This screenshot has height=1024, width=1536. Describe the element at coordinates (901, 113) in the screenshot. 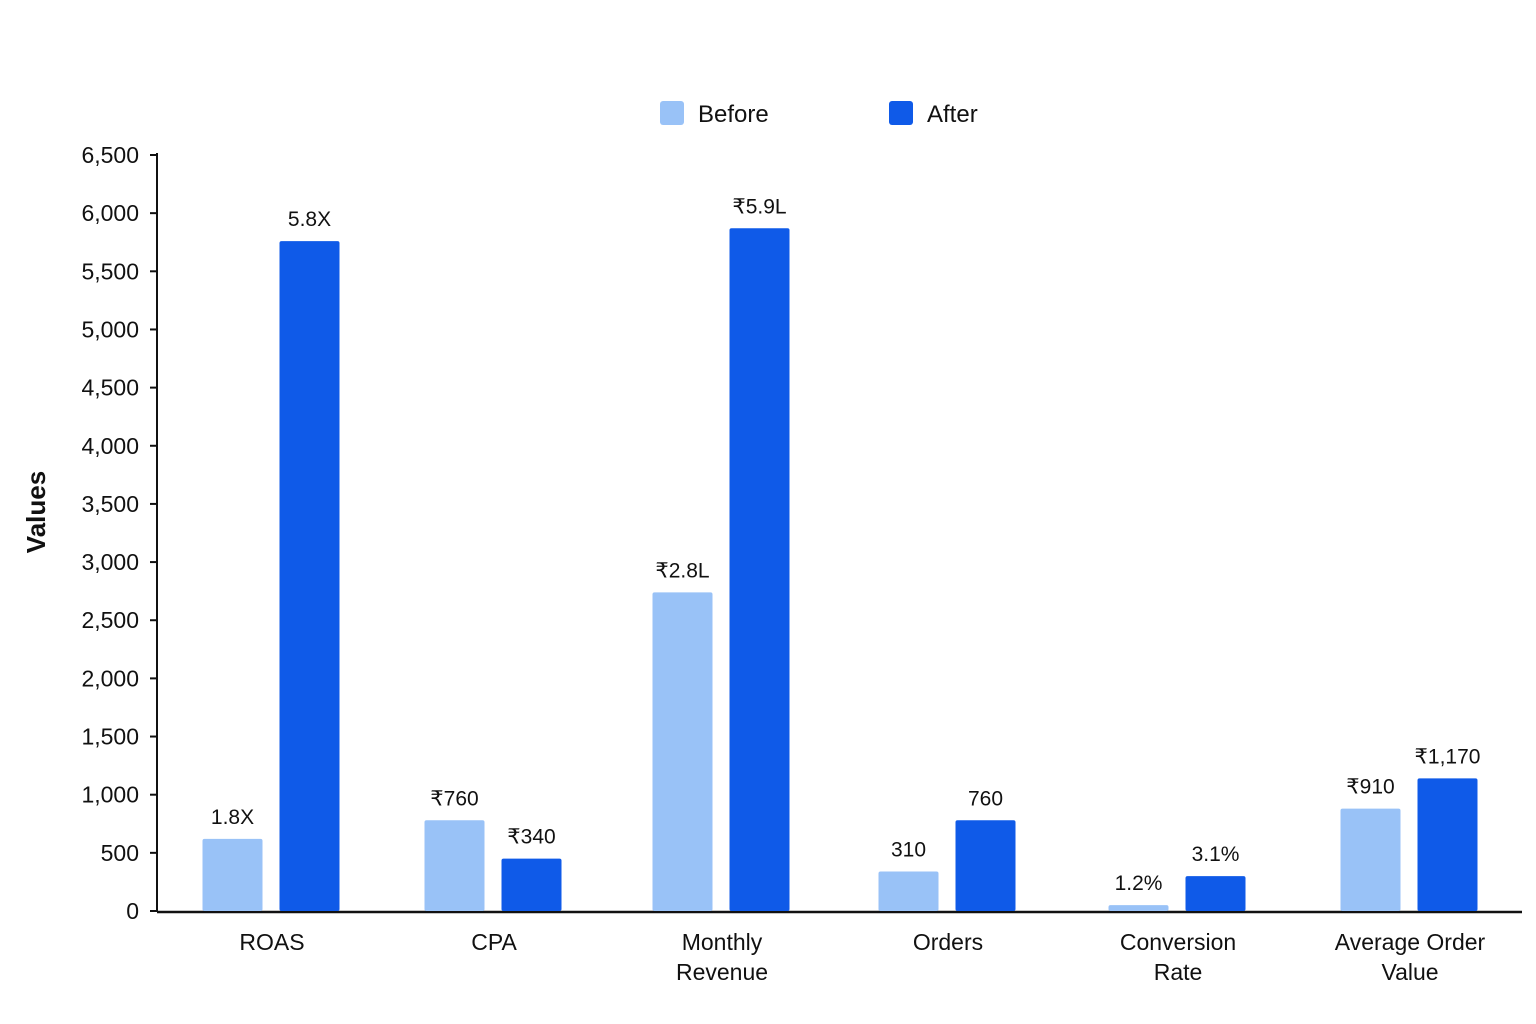

I see `legend-swatch-after` at that location.